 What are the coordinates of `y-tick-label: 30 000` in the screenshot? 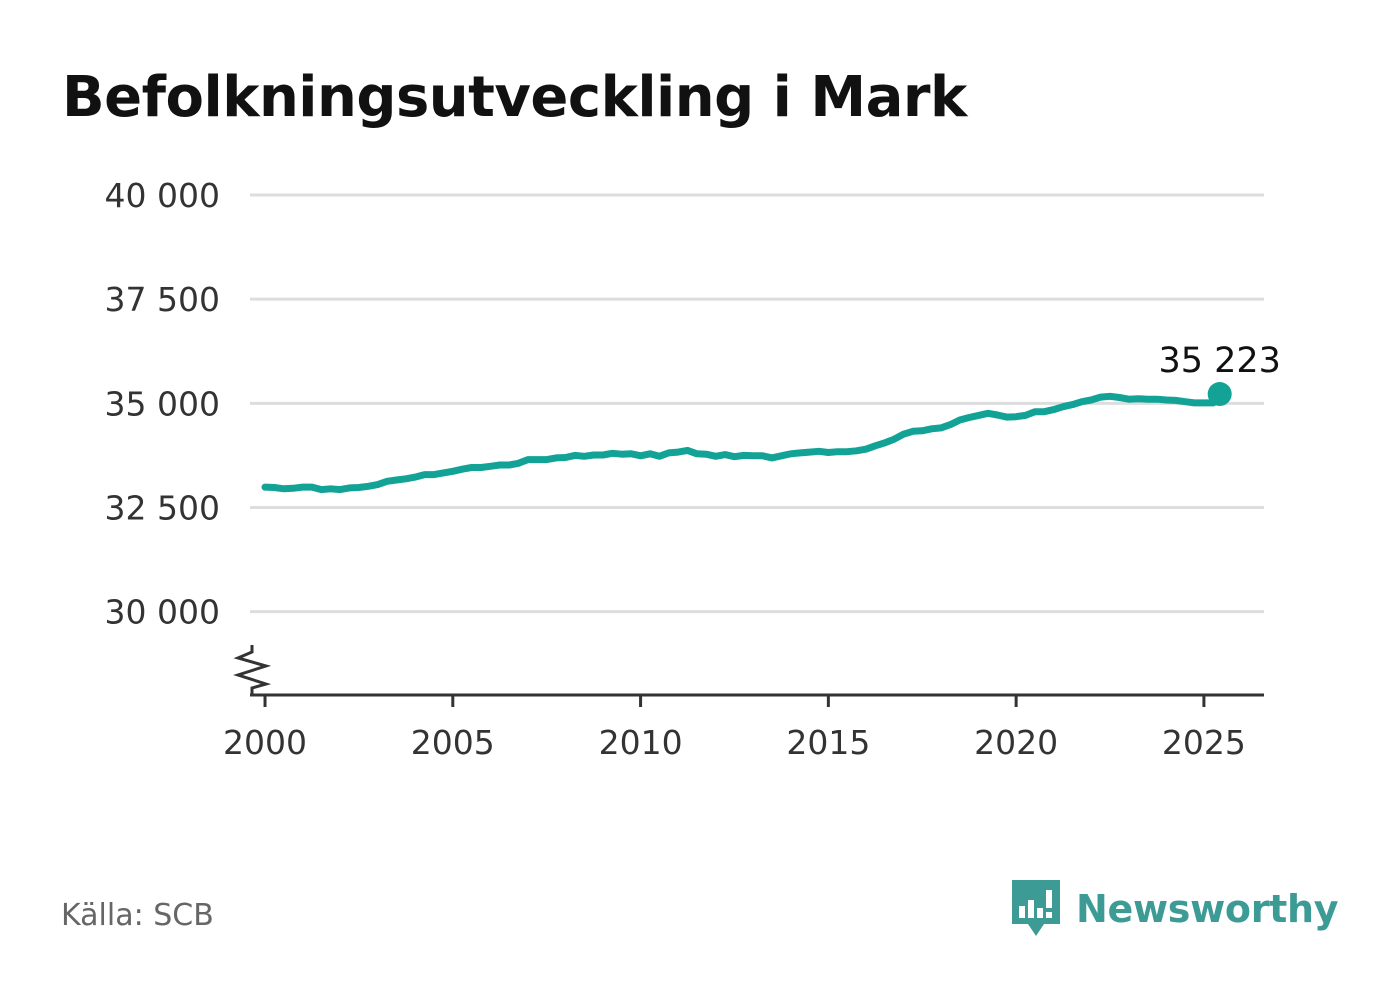 It's located at (162, 612).